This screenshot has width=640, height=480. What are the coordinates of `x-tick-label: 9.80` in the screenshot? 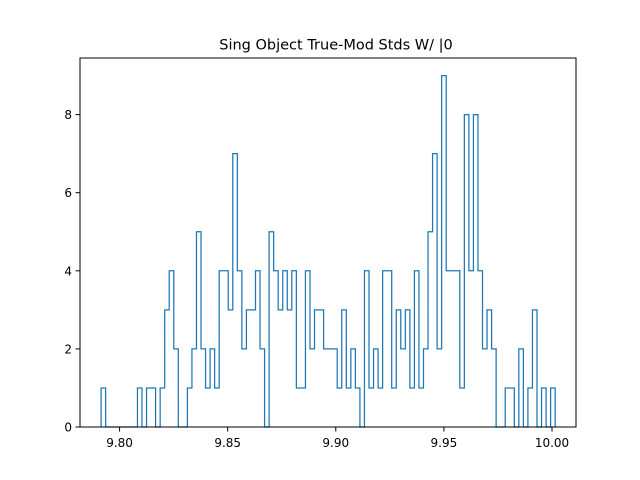 It's located at (119, 443).